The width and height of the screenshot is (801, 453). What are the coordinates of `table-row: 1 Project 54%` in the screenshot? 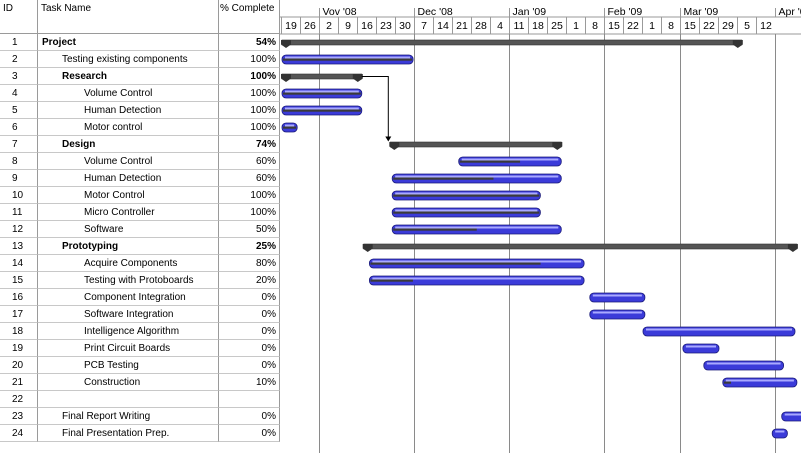 It's located at (140, 42).